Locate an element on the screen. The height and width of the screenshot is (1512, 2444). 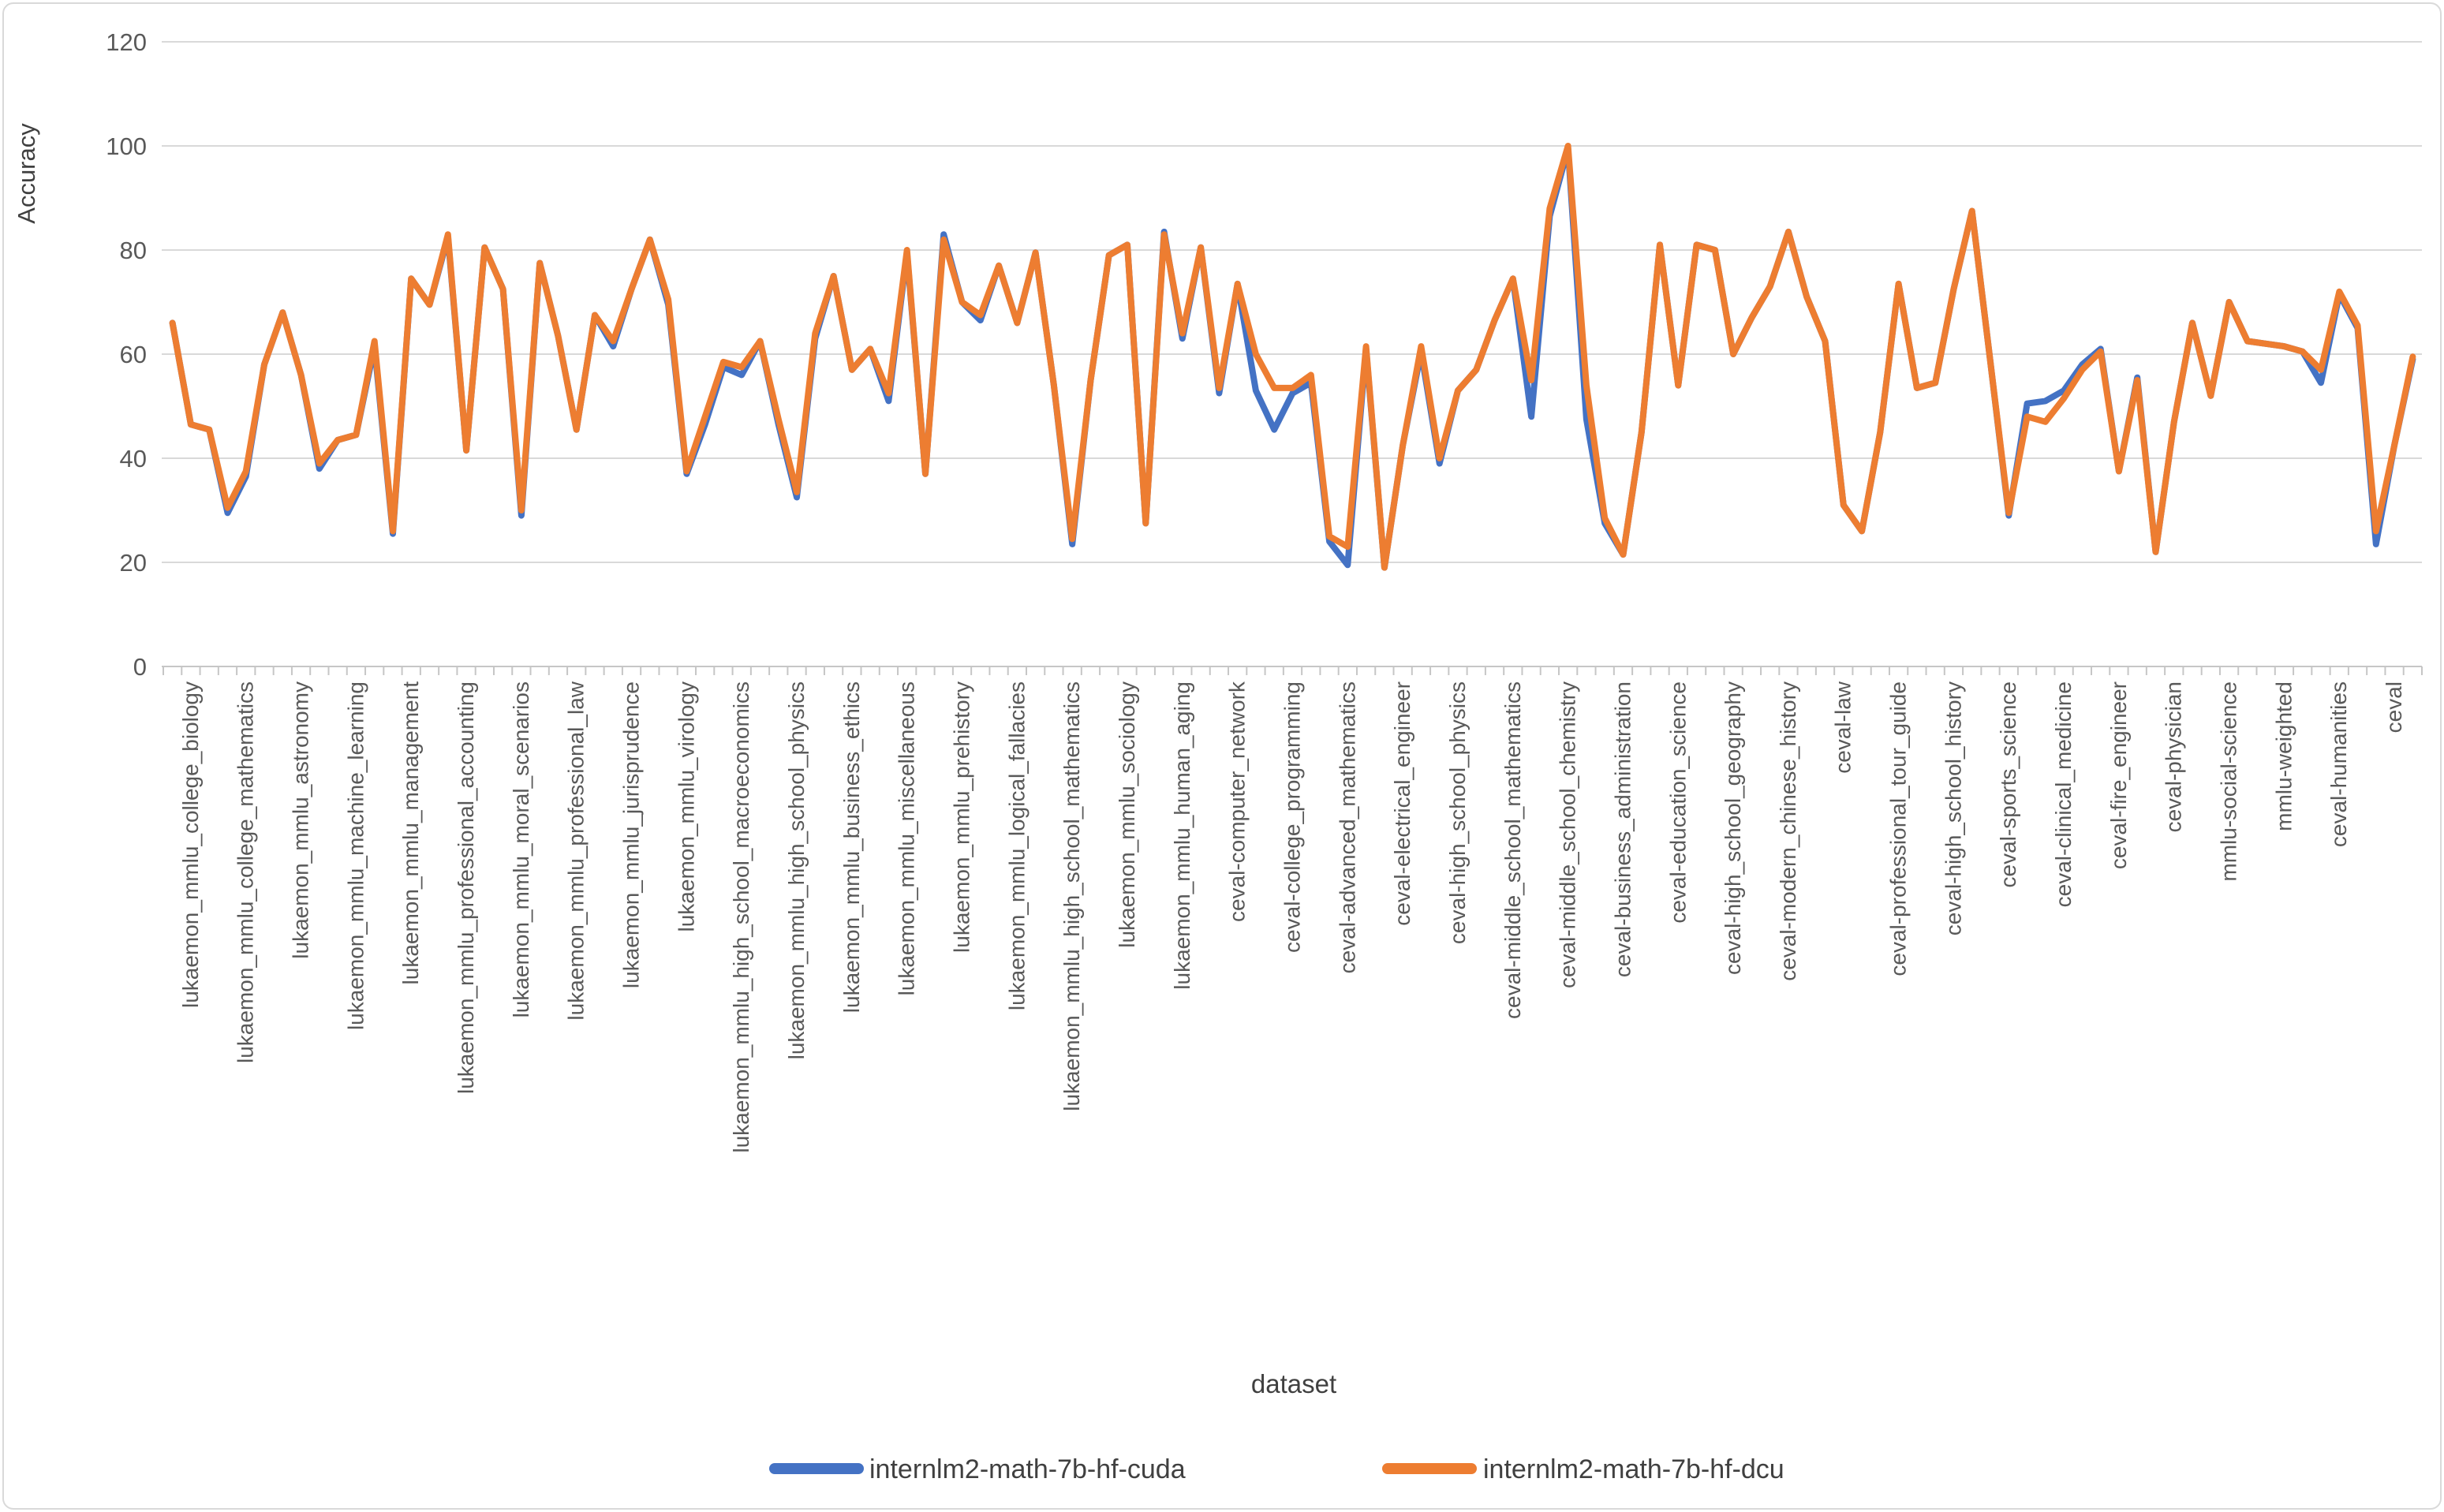
x-axis-label: lukaemon_mmlu_astronomy is located at coordinates (301, 820).